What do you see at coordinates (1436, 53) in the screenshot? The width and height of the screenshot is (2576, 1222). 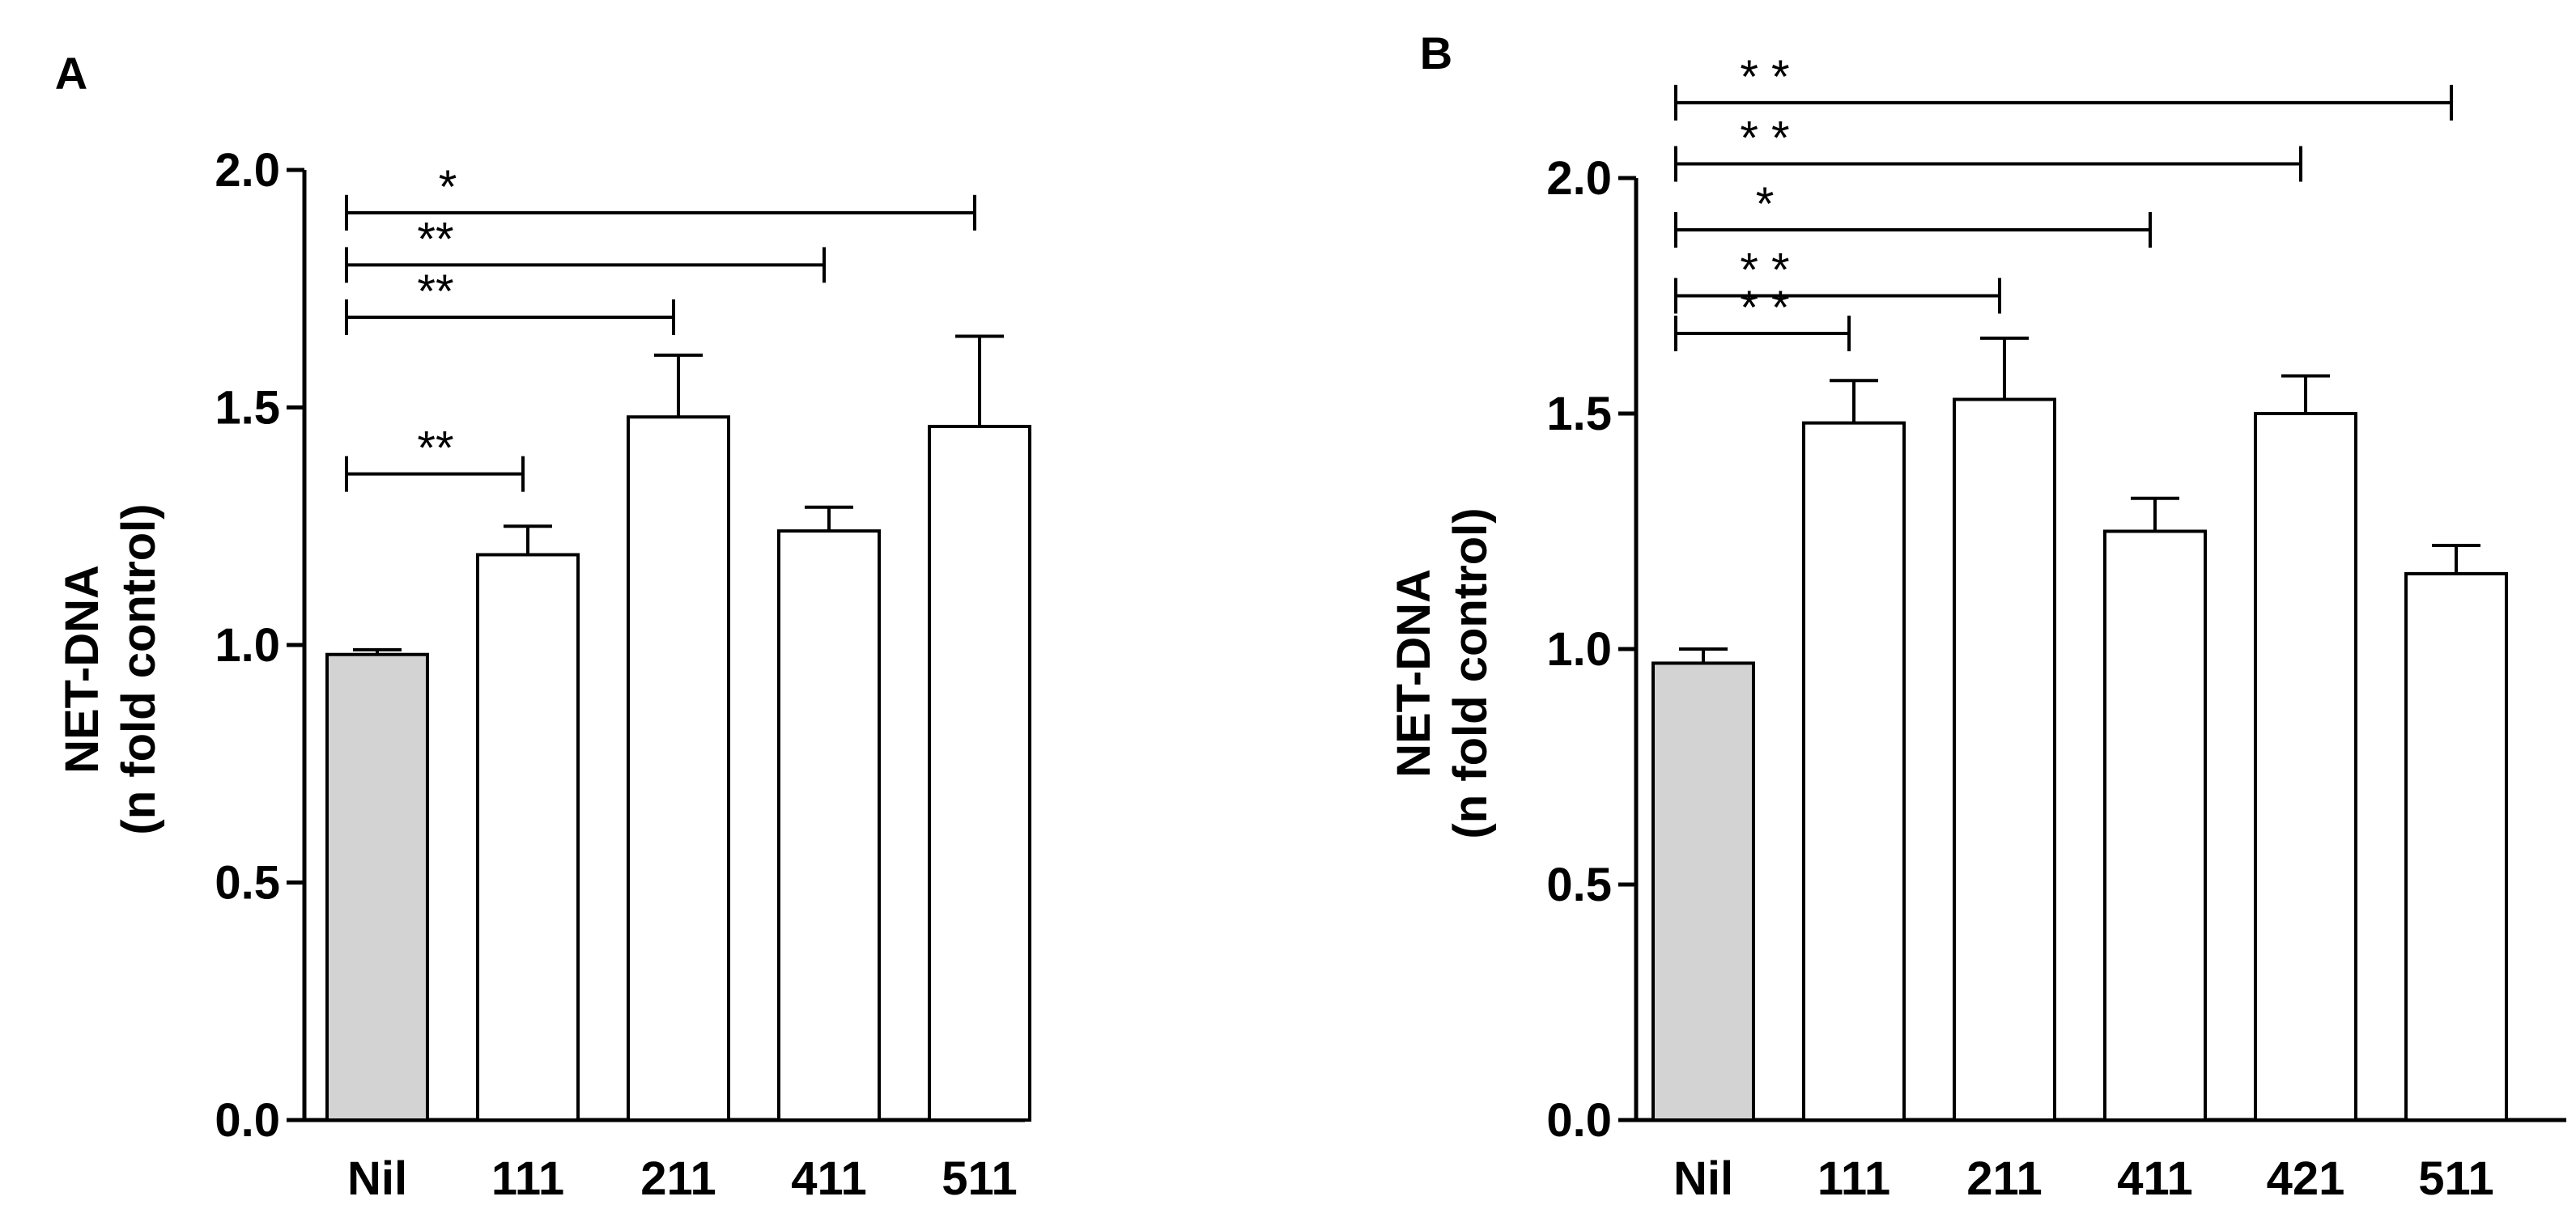 I see `panel-label: B` at bounding box center [1436, 53].